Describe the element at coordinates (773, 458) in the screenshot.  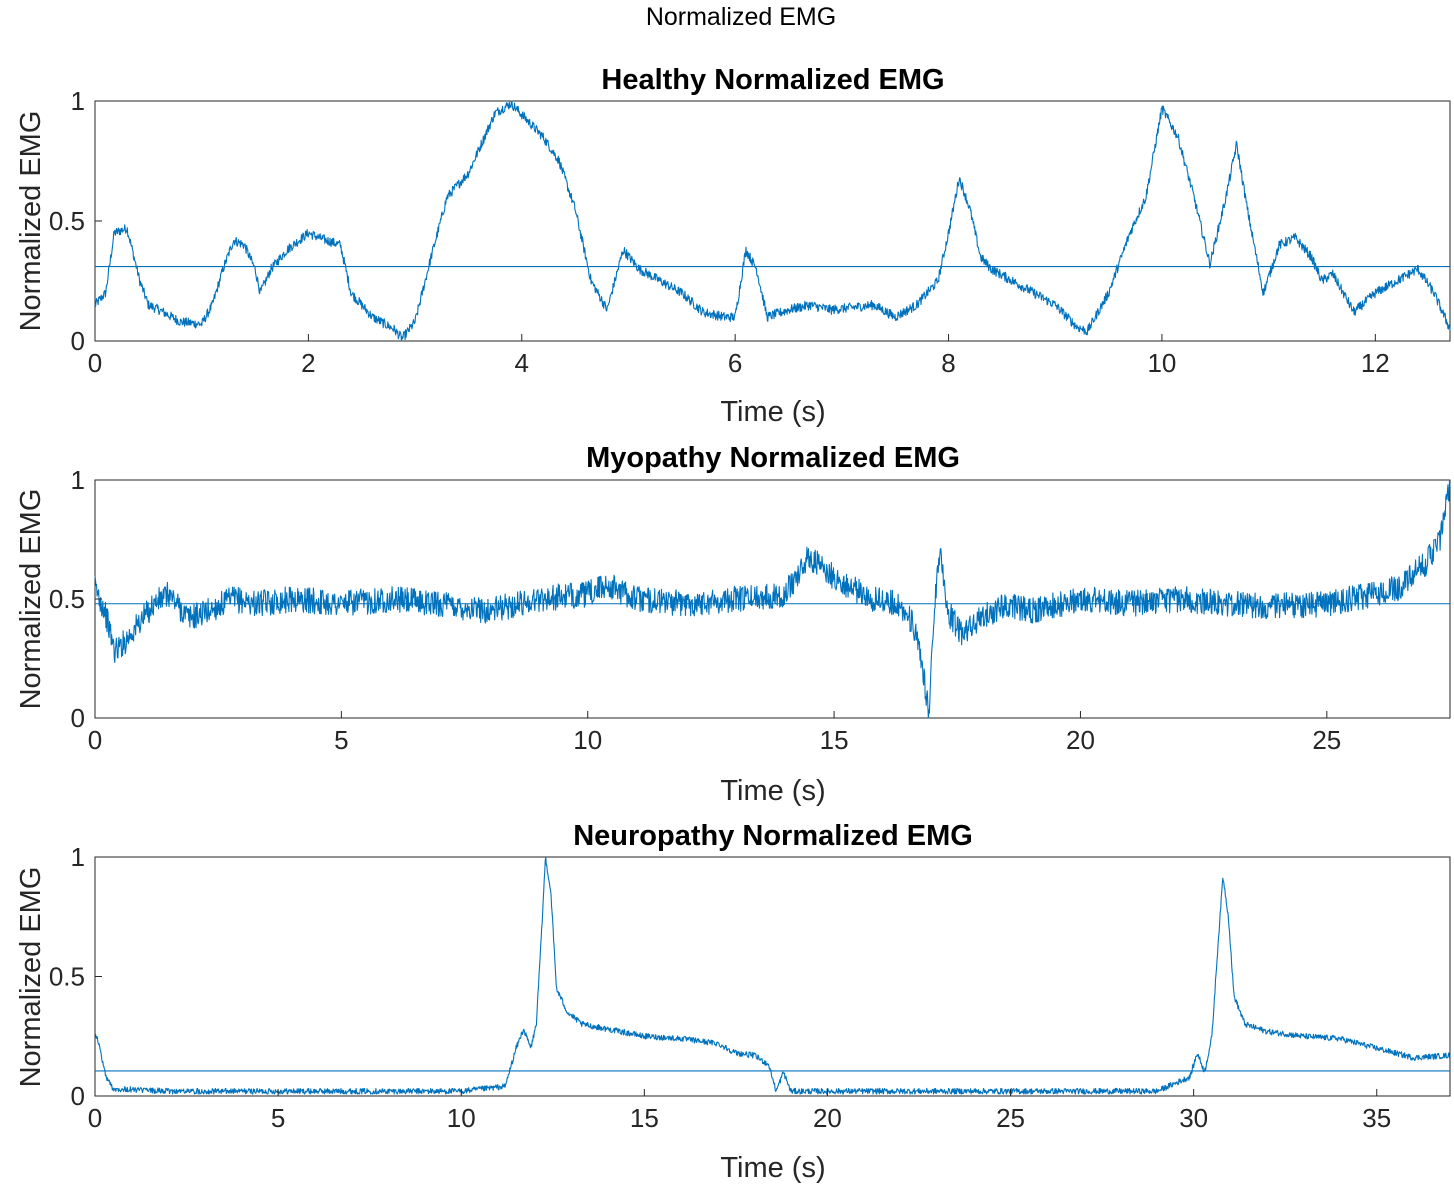
I see `subplot-title: Myopathy Normalized EMG` at that location.